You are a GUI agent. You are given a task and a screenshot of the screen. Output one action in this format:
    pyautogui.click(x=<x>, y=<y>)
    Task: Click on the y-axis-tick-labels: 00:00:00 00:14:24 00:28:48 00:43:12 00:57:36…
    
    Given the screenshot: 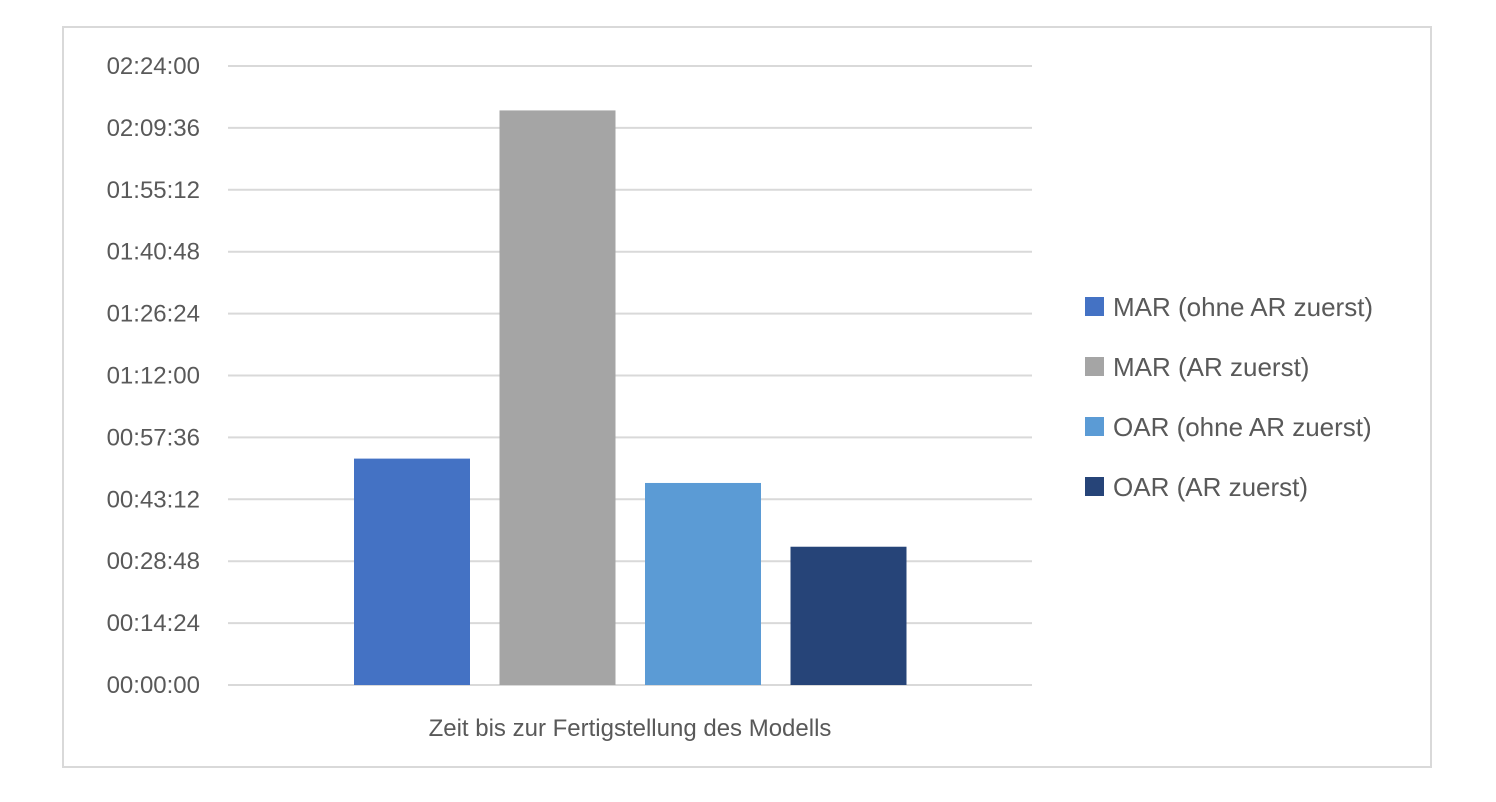 What is the action you would take?
    pyautogui.click(x=153, y=376)
    